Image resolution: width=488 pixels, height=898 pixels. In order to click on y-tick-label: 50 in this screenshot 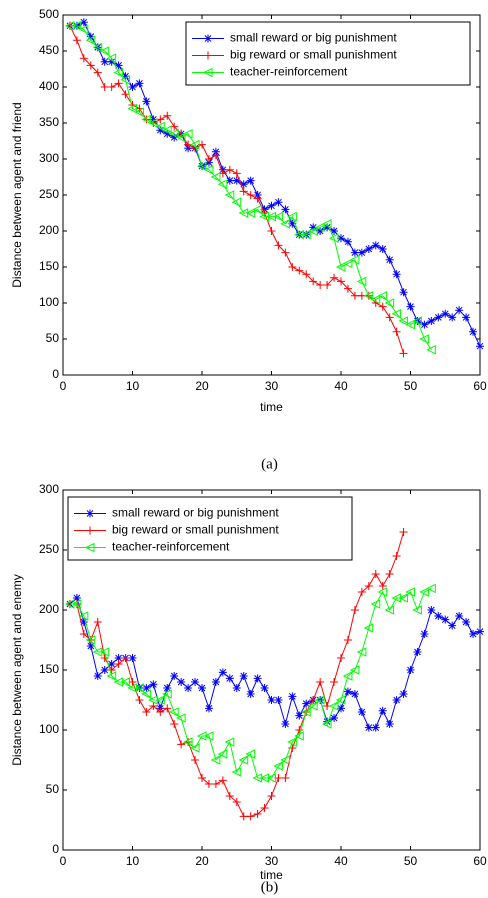, I will do `click(53, 789)`.